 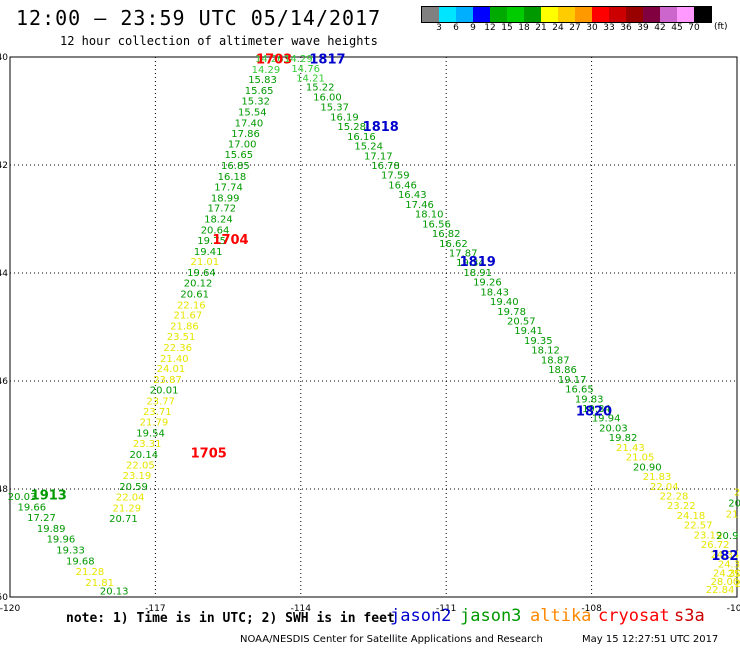 I want to click on wave-height-value: 16.43, so click(x=412, y=195).